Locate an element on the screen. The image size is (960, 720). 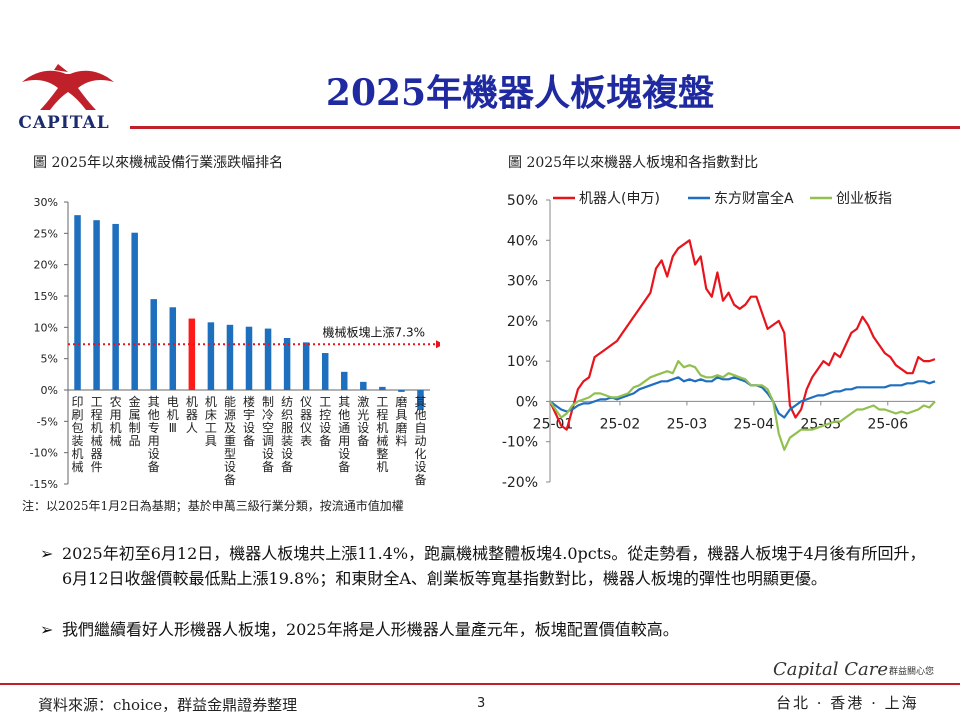
category-label: 机床工具 is located at coordinates (211, 421).